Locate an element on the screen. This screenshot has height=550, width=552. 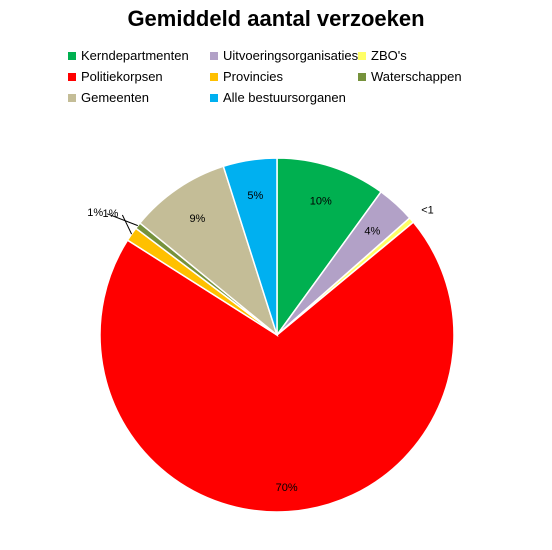
chart-title: Gemiddeld aantal verzoeken is located at coordinates (276, 18).